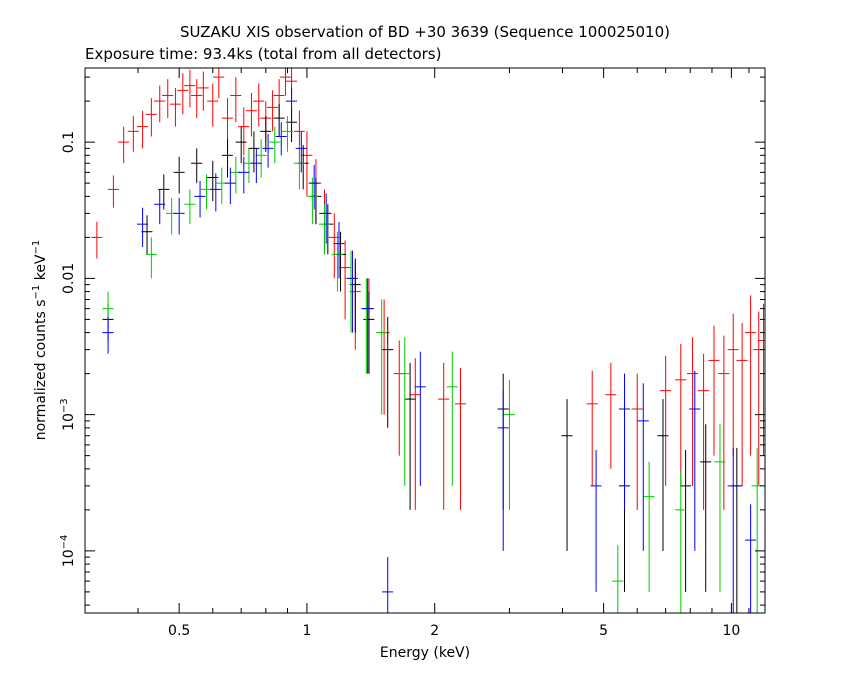 The width and height of the screenshot is (850, 680). Describe the element at coordinates (306, 631) in the screenshot. I see `x-tick-label: 1` at that location.